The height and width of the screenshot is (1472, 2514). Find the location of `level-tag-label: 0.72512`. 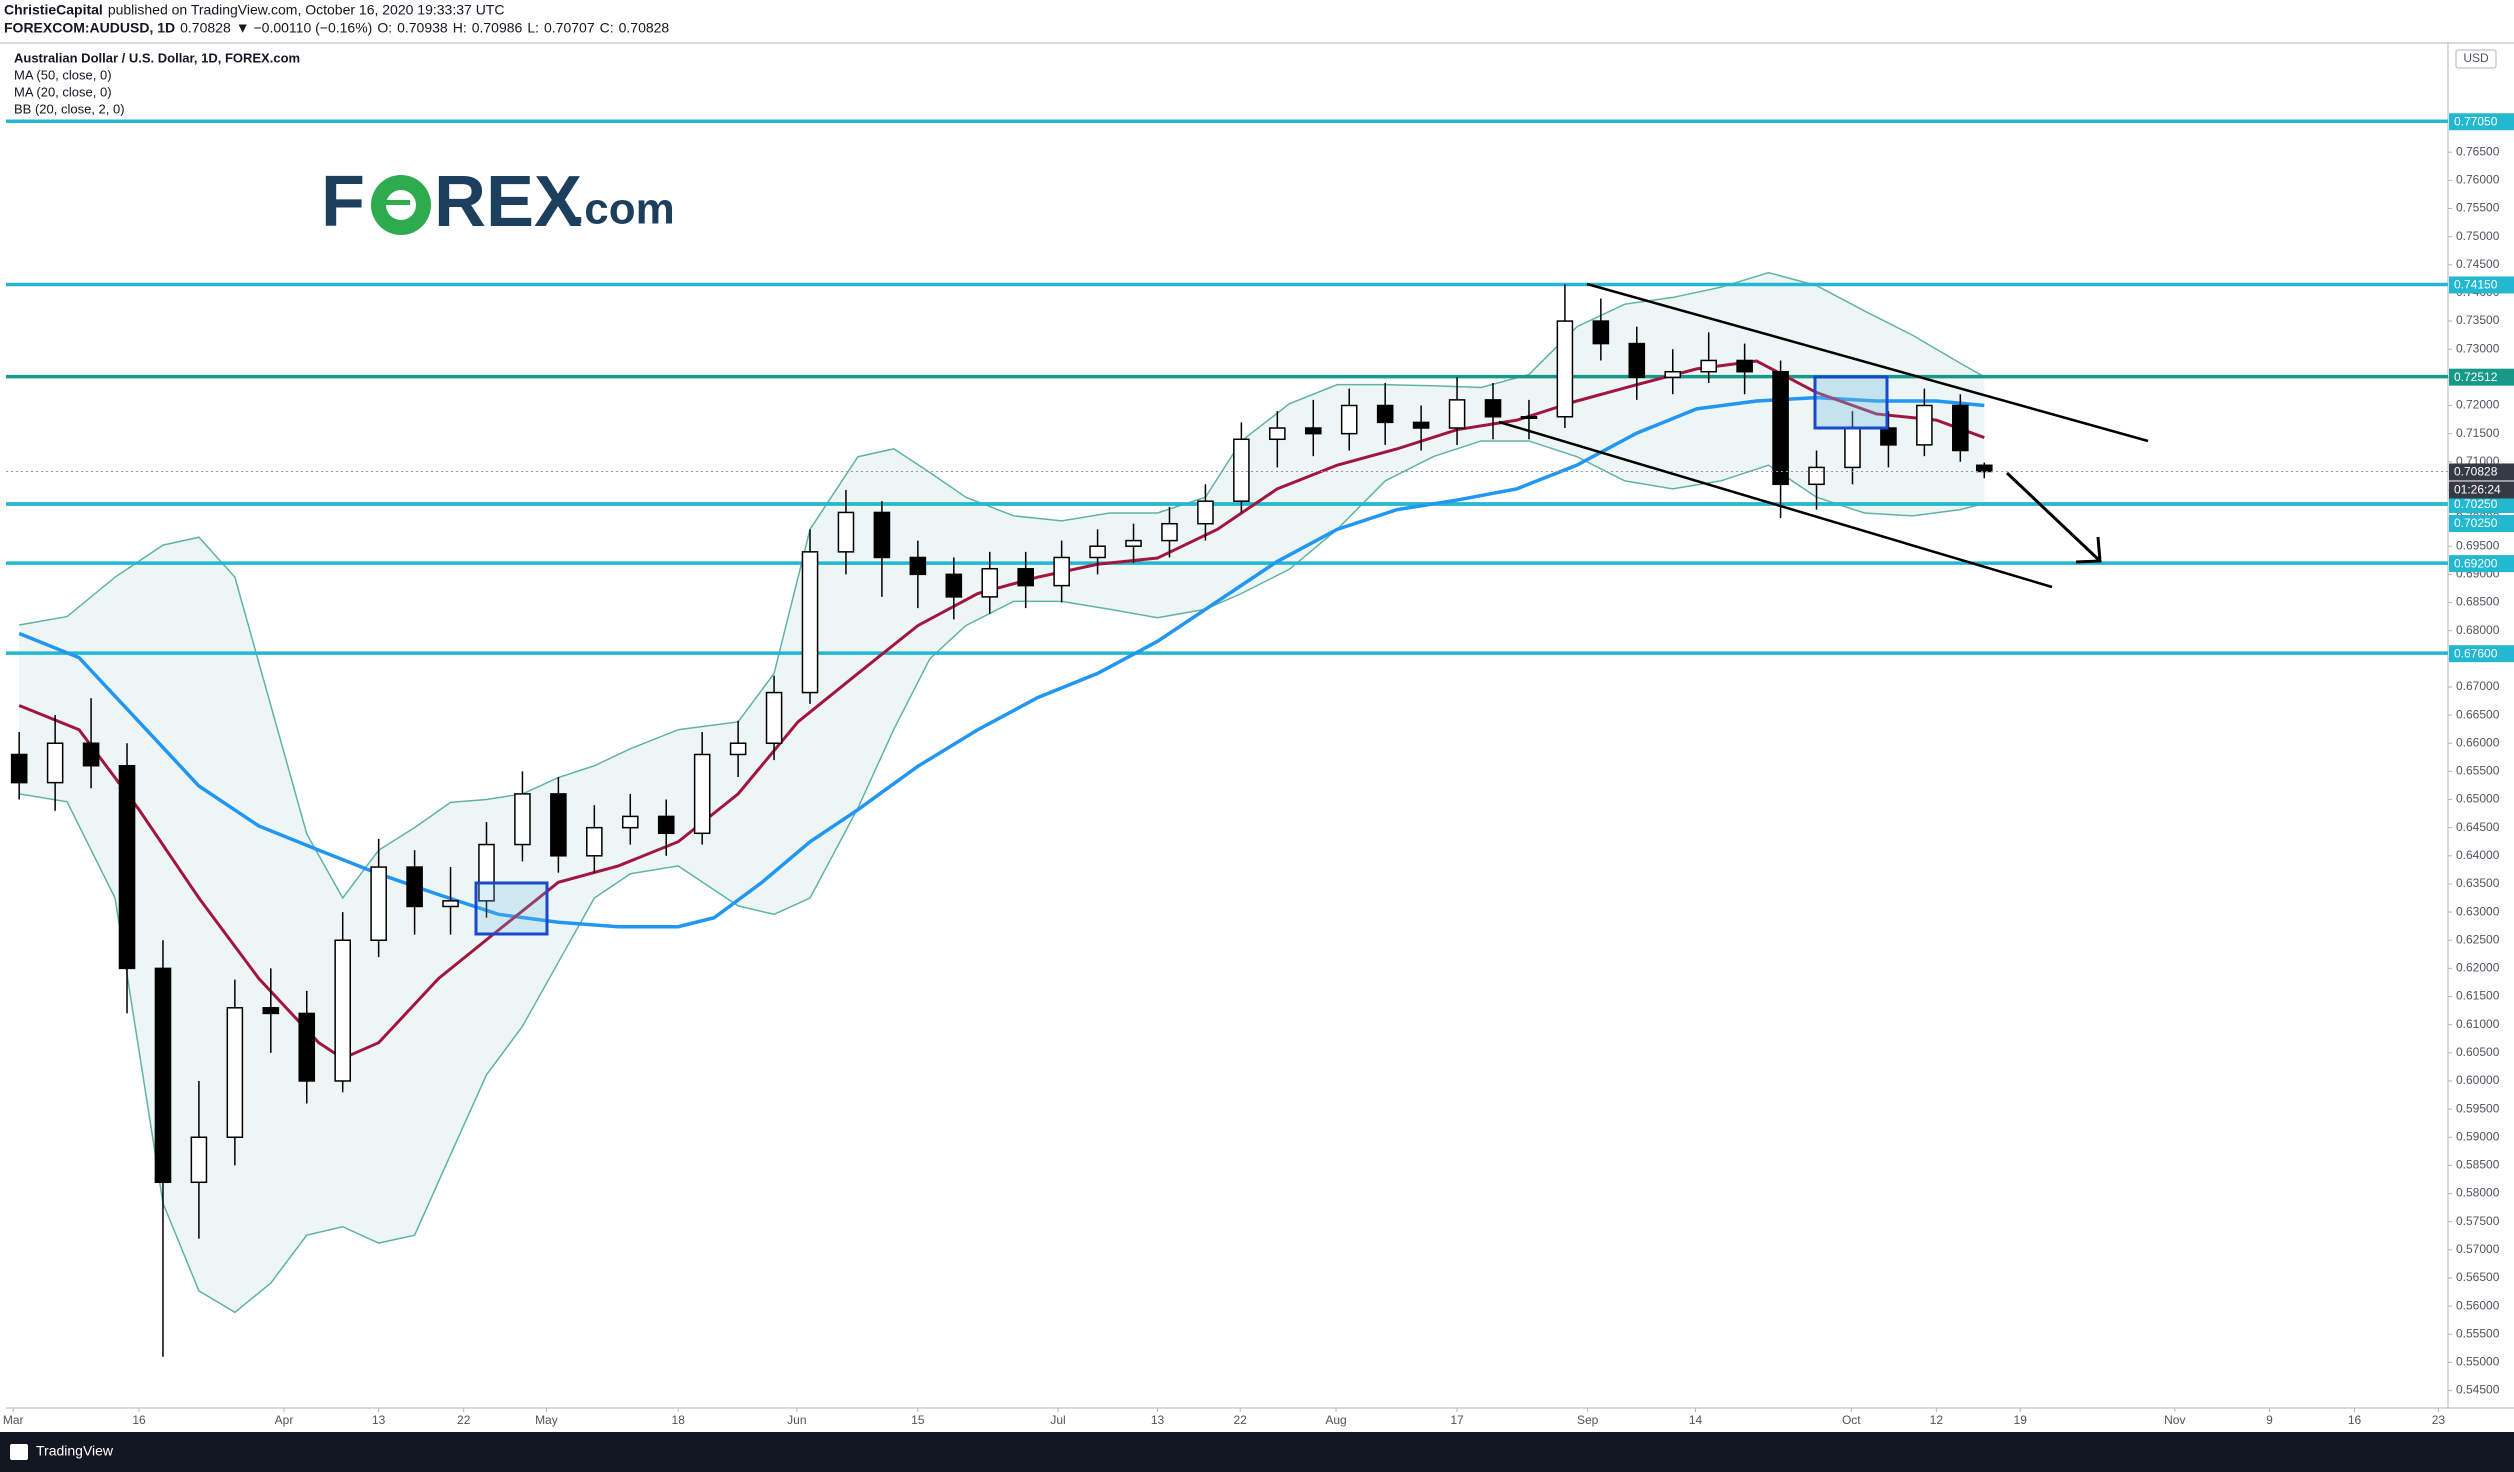

level-tag-label: 0.72512 is located at coordinates (2476, 377).